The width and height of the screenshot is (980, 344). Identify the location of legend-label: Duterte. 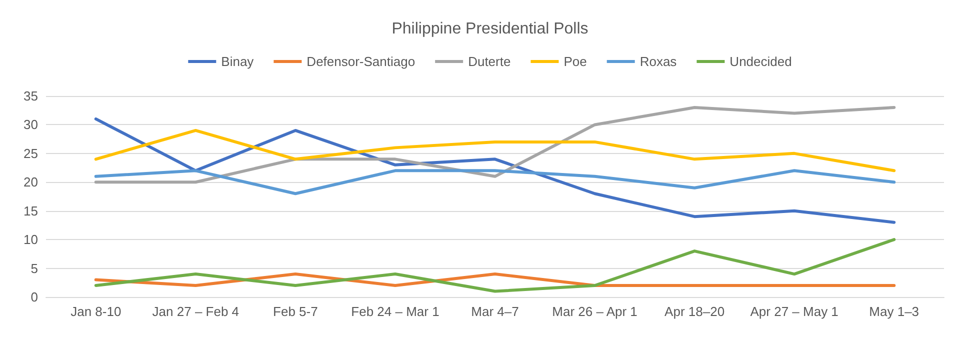
(489, 61).